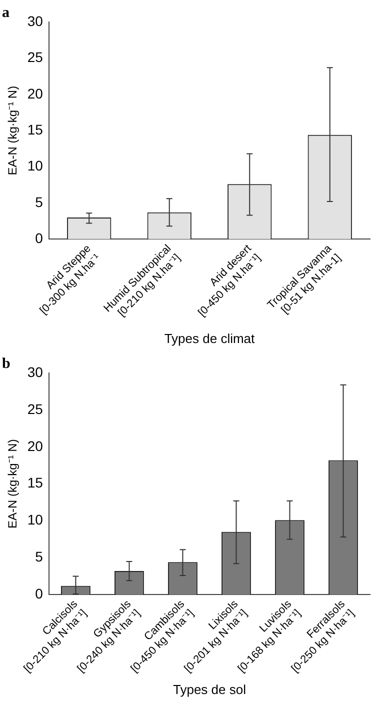 The image size is (378, 703). What do you see at coordinates (209, 689) in the screenshot?
I see `x-axis-title: Types de sol` at bounding box center [209, 689].